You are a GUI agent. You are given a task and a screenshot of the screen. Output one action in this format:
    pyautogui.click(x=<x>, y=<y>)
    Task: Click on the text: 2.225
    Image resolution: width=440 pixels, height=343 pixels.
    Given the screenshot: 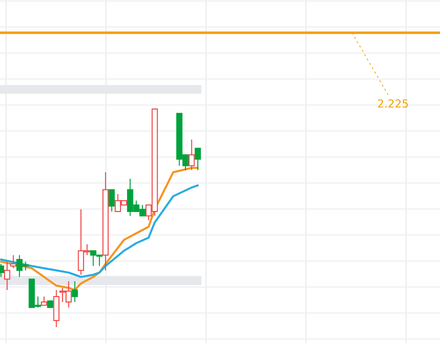 What is the action you would take?
    pyautogui.click(x=393, y=104)
    